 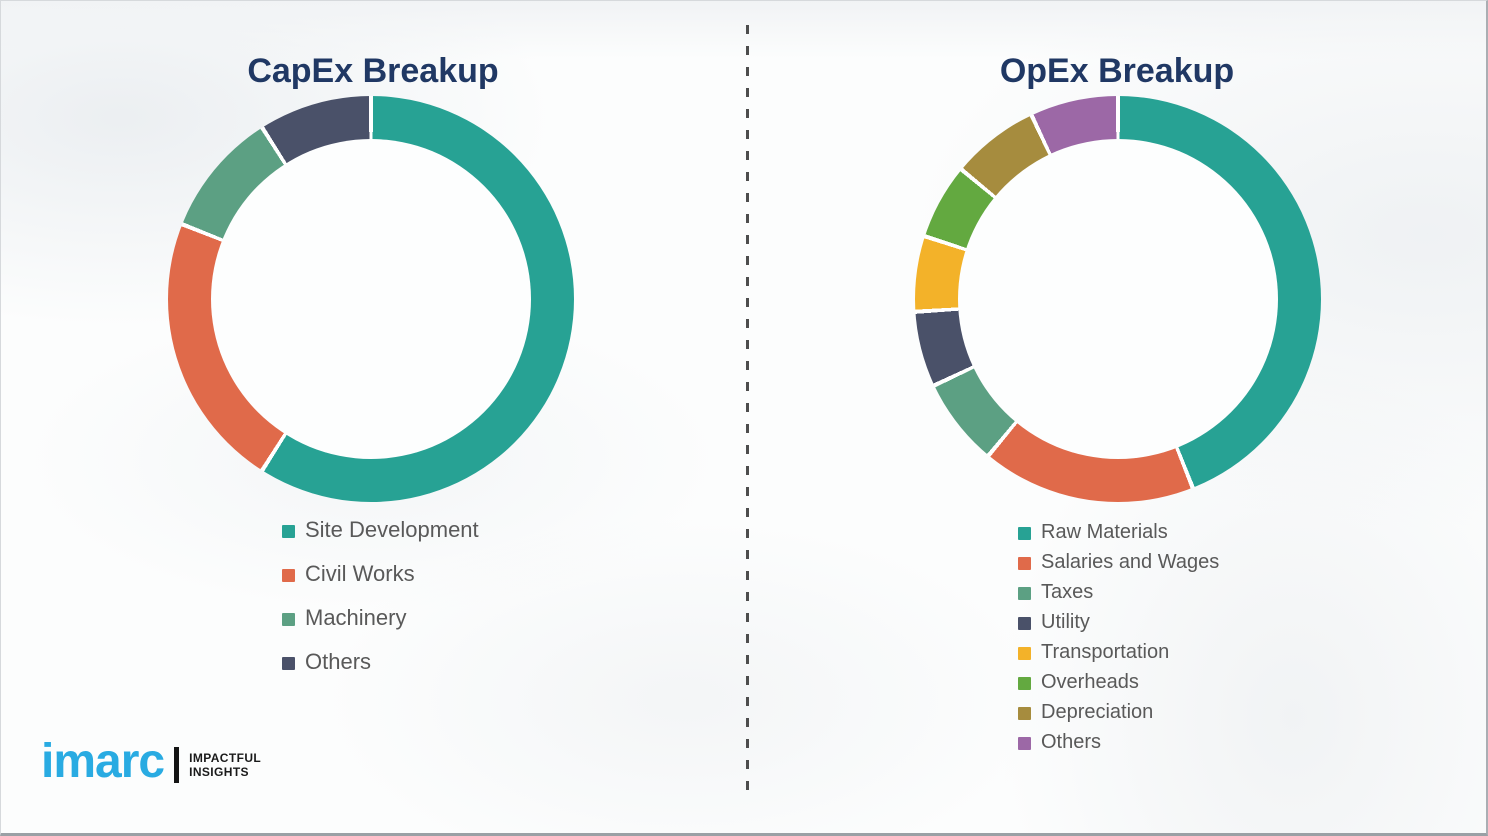 I want to click on opex-donut-hole, so click(x=1118, y=299).